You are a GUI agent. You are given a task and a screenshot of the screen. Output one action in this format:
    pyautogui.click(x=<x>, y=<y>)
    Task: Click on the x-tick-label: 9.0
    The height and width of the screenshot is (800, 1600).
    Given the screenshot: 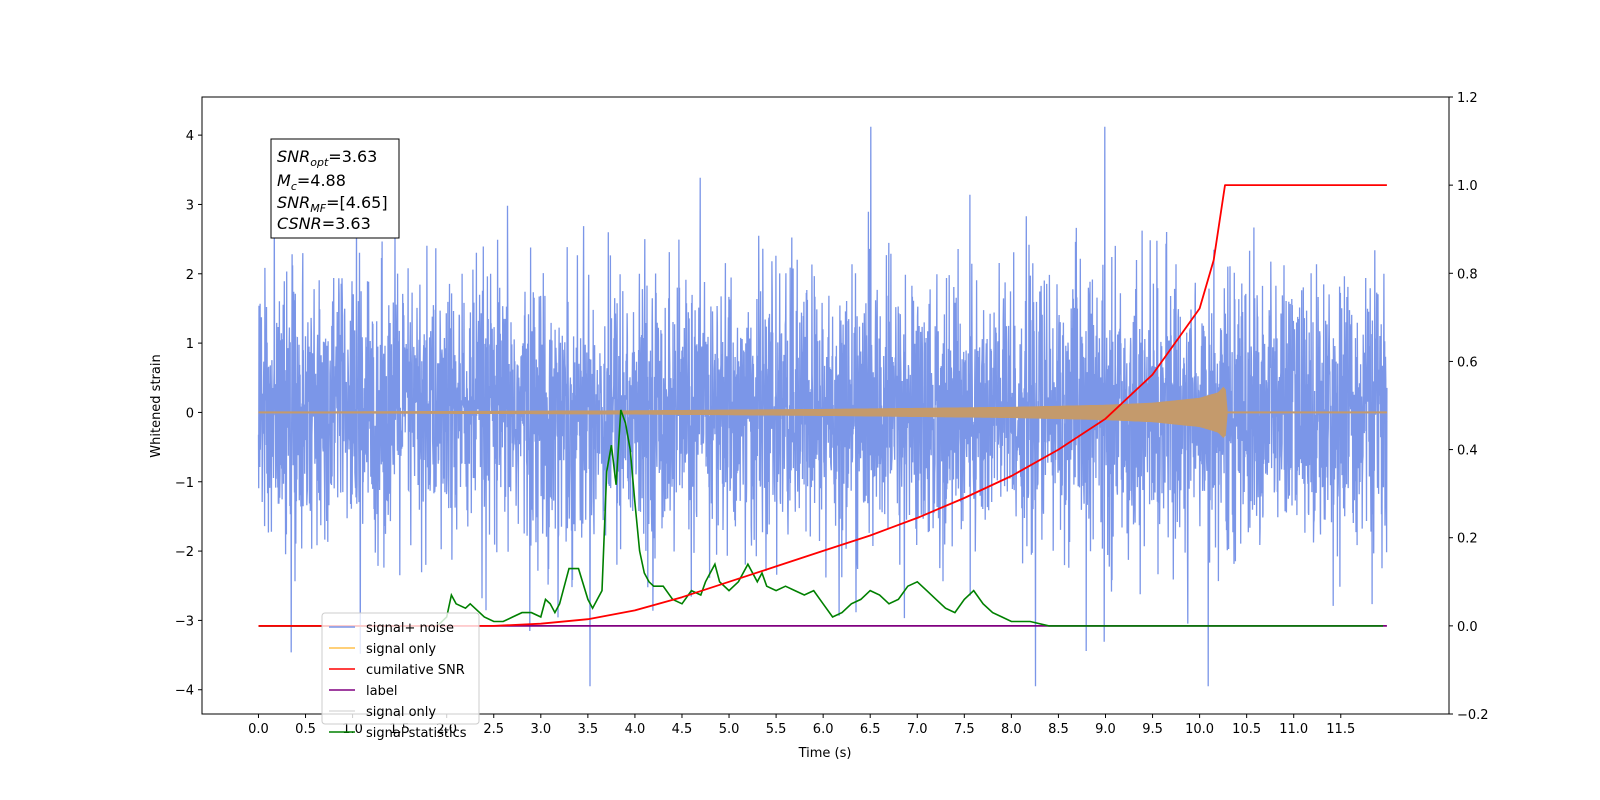 What is the action you would take?
    pyautogui.click(x=1105, y=729)
    